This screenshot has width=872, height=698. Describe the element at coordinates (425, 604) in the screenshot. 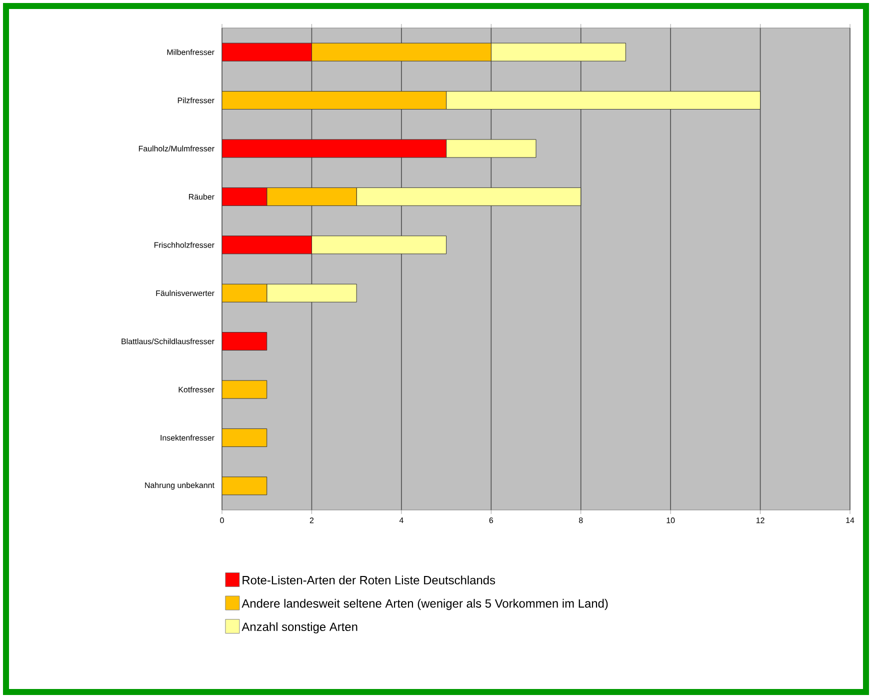

I see `legend-label: Andere landesweit seltene Arten (weniger als 5 Vorkommen im Land)` at that location.